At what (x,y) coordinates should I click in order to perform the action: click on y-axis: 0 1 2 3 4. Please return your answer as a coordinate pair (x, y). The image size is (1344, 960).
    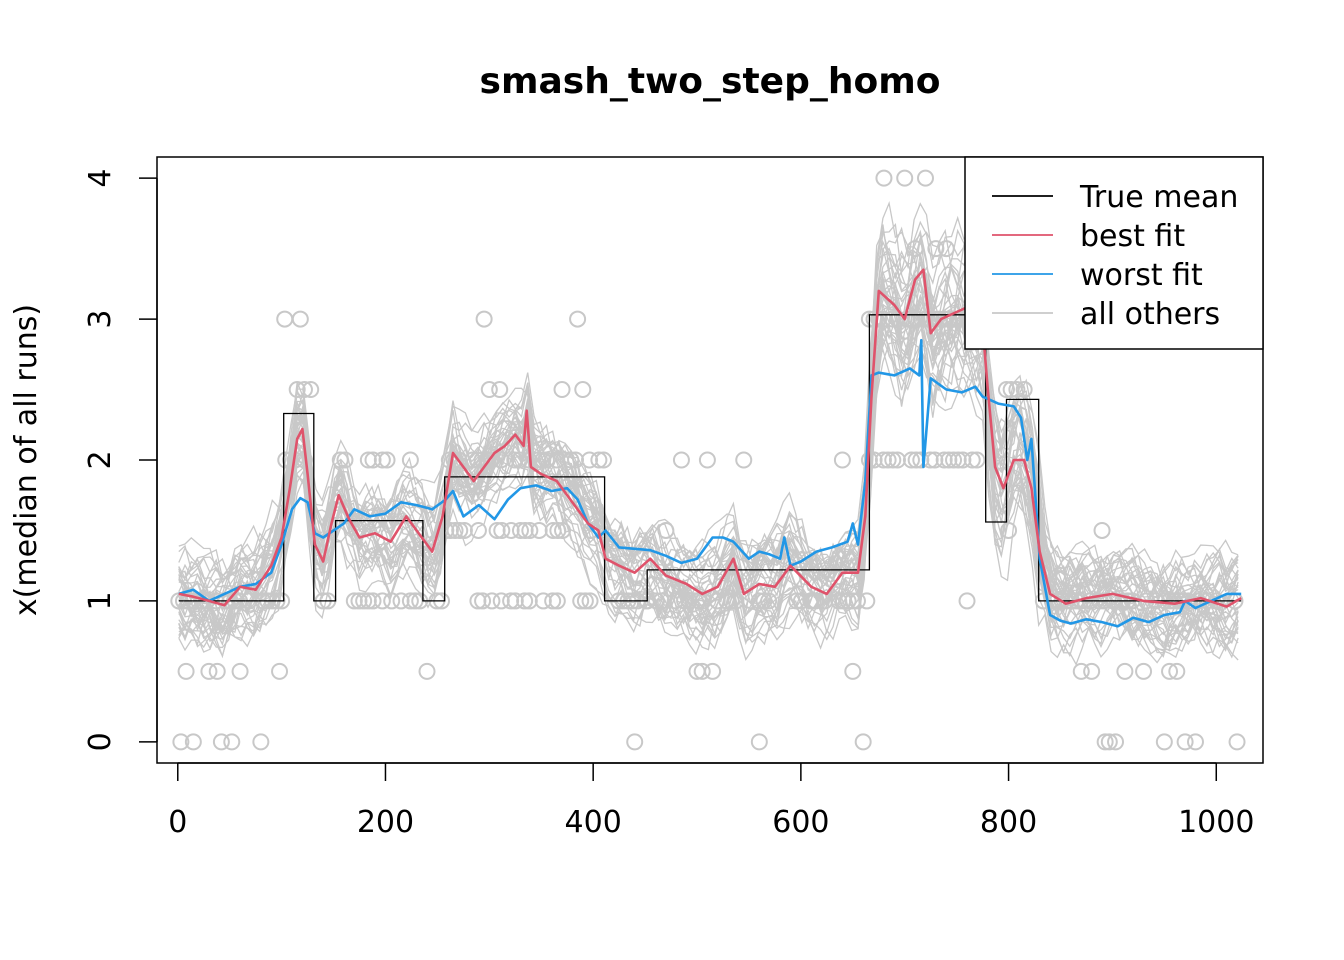
    Looking at the image, I should click on (120, 460).